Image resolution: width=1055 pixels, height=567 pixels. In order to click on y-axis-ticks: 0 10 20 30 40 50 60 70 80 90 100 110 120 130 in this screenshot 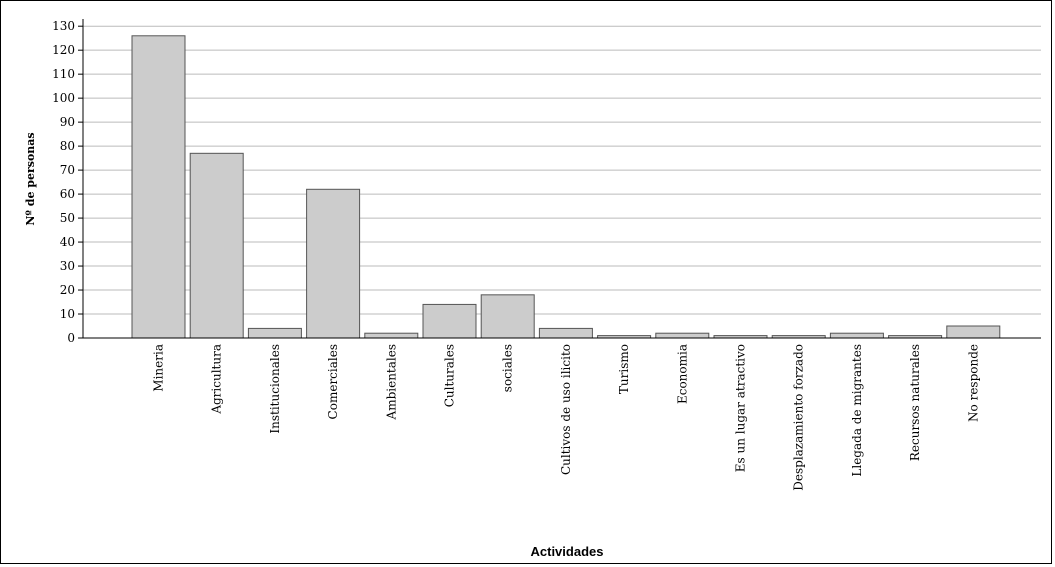, I will do `click(67, 182)`.